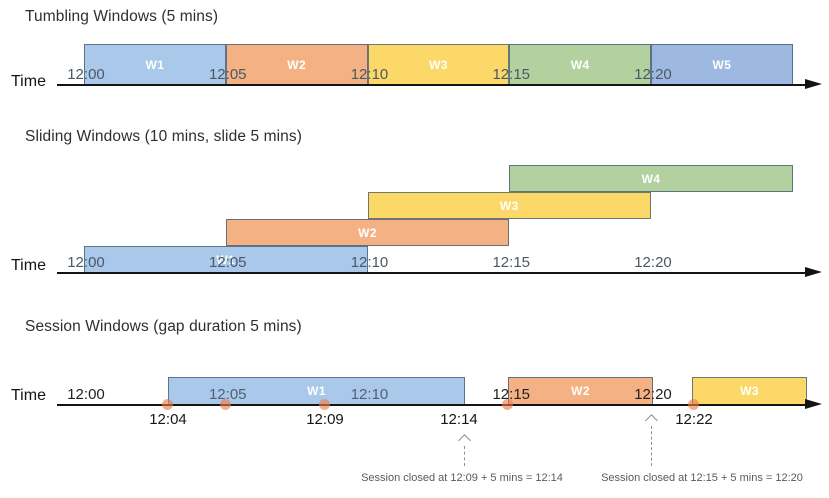 The image size is (829, 498). I want to click on event-time-label: 12:04, so click(168, 419).